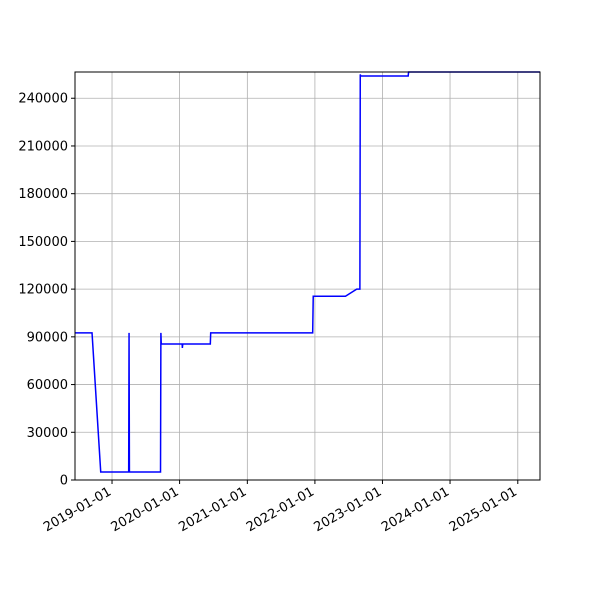  Describe the element at coordinates (43, 242) in the screenshot. I see `y-tick-label: 150000` at that location.